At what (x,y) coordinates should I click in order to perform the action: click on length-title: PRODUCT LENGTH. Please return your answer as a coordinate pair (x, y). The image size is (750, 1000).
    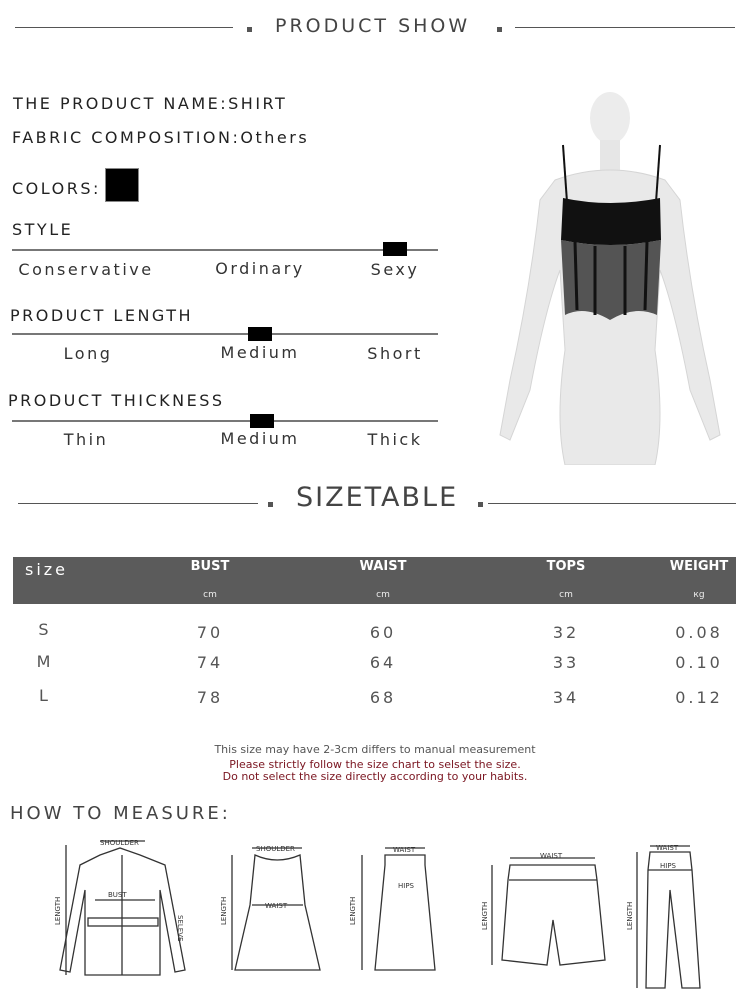
    Looking at the image, I should click on (102, 315).